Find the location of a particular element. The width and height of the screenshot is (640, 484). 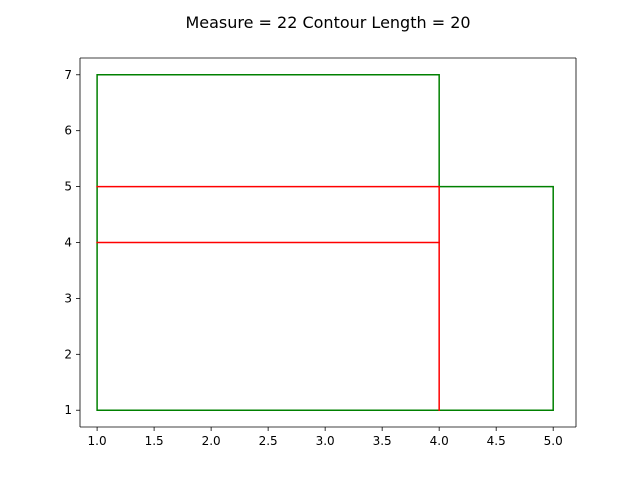

y-tick-label: 5 is located at coordinates (68, 187).